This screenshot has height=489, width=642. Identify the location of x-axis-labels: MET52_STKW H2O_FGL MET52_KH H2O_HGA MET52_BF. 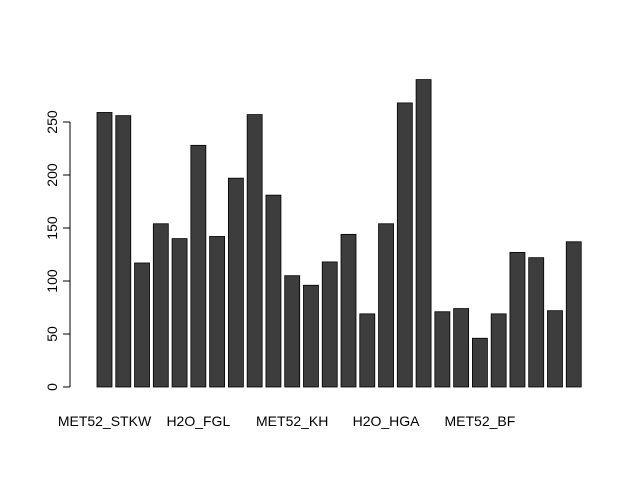
(286, 421).